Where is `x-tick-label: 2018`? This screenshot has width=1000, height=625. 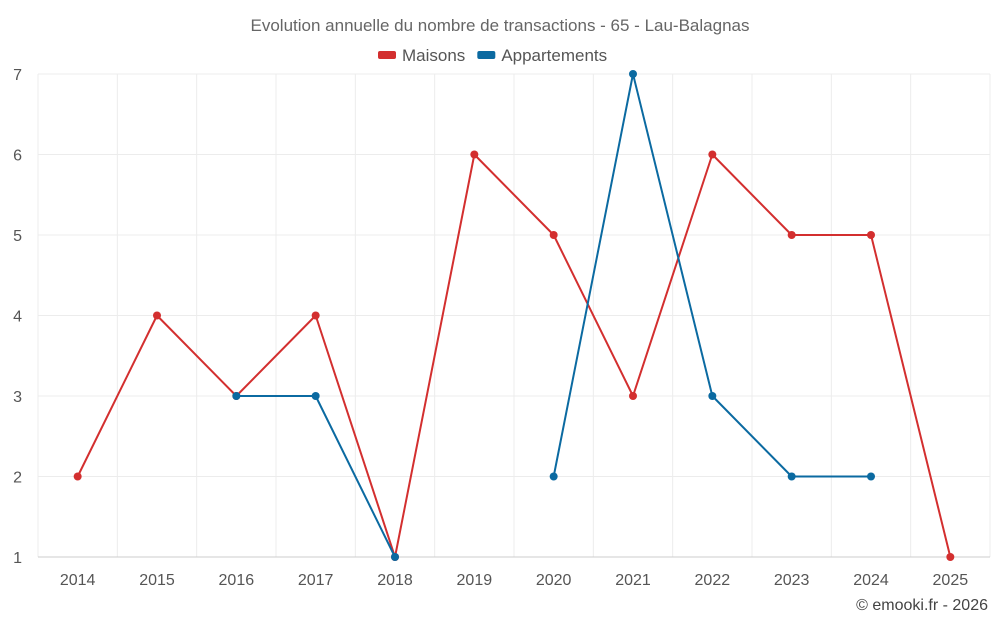
x-tick-label: 2018 is located at coordinates (395, 580).